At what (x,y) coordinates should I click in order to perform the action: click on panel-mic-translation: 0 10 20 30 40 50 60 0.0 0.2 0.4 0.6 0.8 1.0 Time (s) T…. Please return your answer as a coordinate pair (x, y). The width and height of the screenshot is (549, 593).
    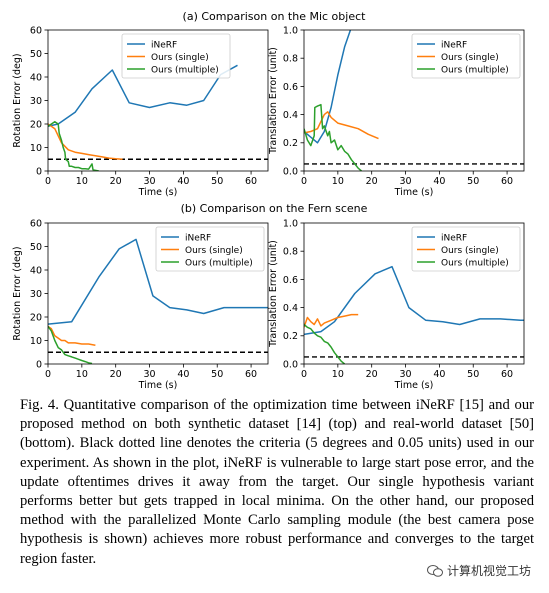
    Looking at the image, I should click on (396, 111).